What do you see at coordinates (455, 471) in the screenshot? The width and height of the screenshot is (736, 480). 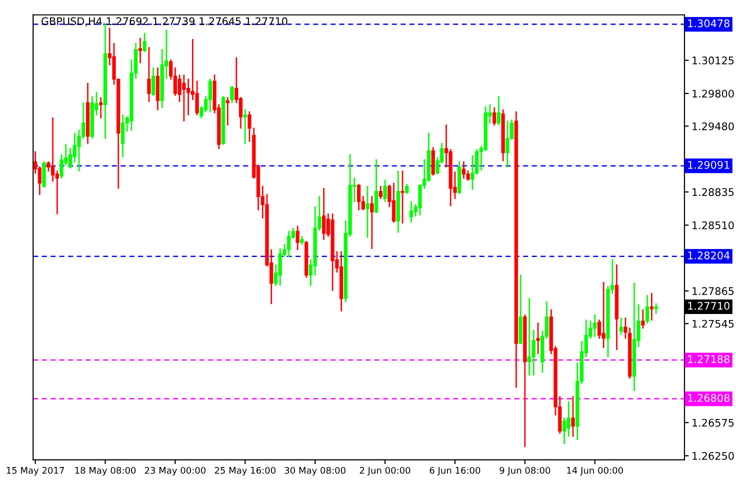 I see `x-tick-label: 6 Jun 16:00` at bounding box center [455, 471].